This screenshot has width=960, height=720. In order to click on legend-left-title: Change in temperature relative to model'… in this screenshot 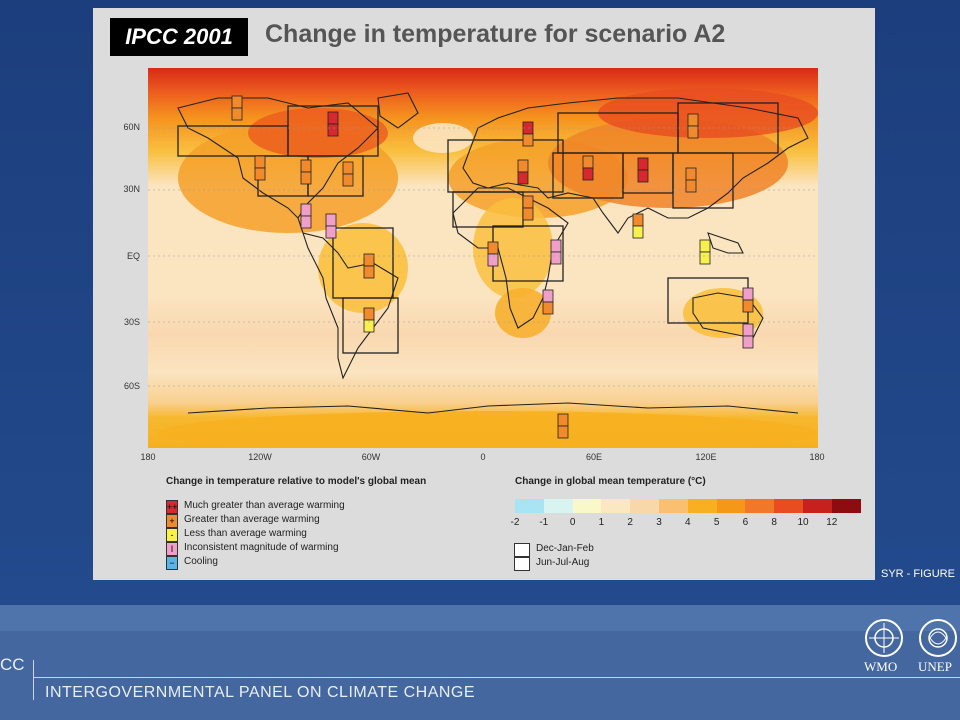, I will do `click(296, 481)`.